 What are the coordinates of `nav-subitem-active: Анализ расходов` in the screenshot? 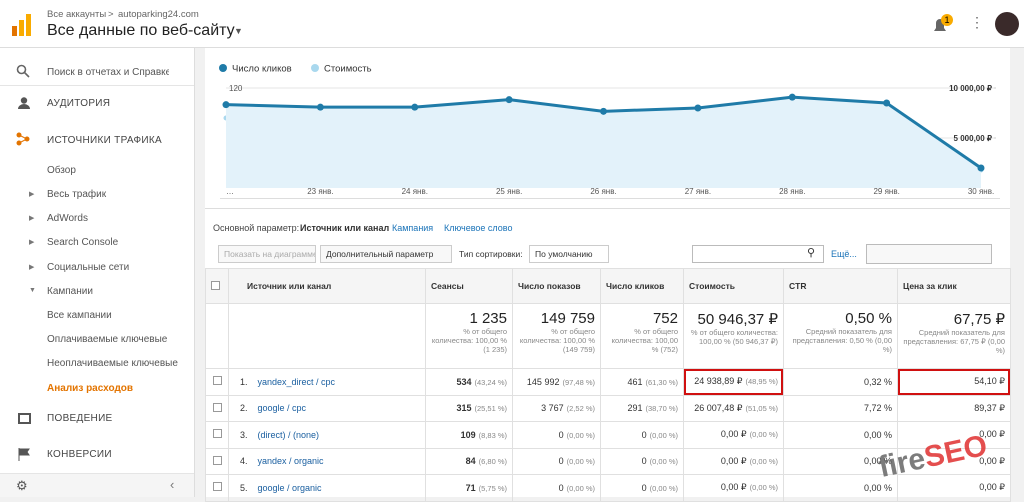 It's located at (90, 388).